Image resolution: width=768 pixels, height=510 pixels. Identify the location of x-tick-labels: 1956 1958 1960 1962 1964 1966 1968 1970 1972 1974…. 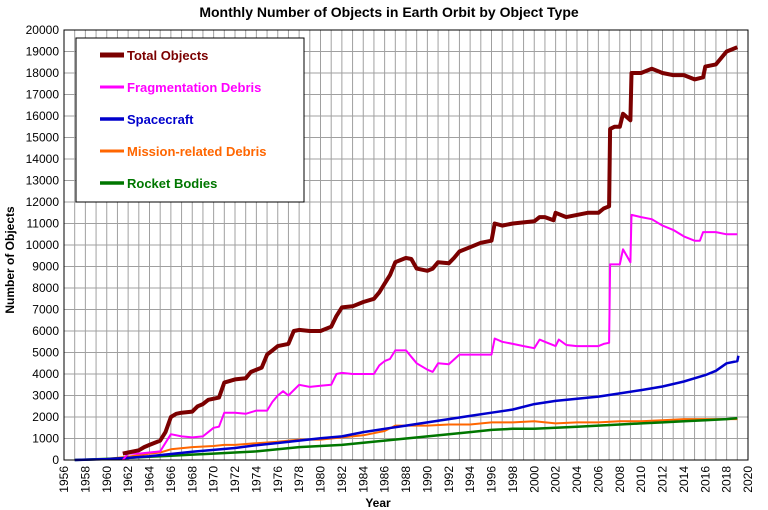
(406, 479).